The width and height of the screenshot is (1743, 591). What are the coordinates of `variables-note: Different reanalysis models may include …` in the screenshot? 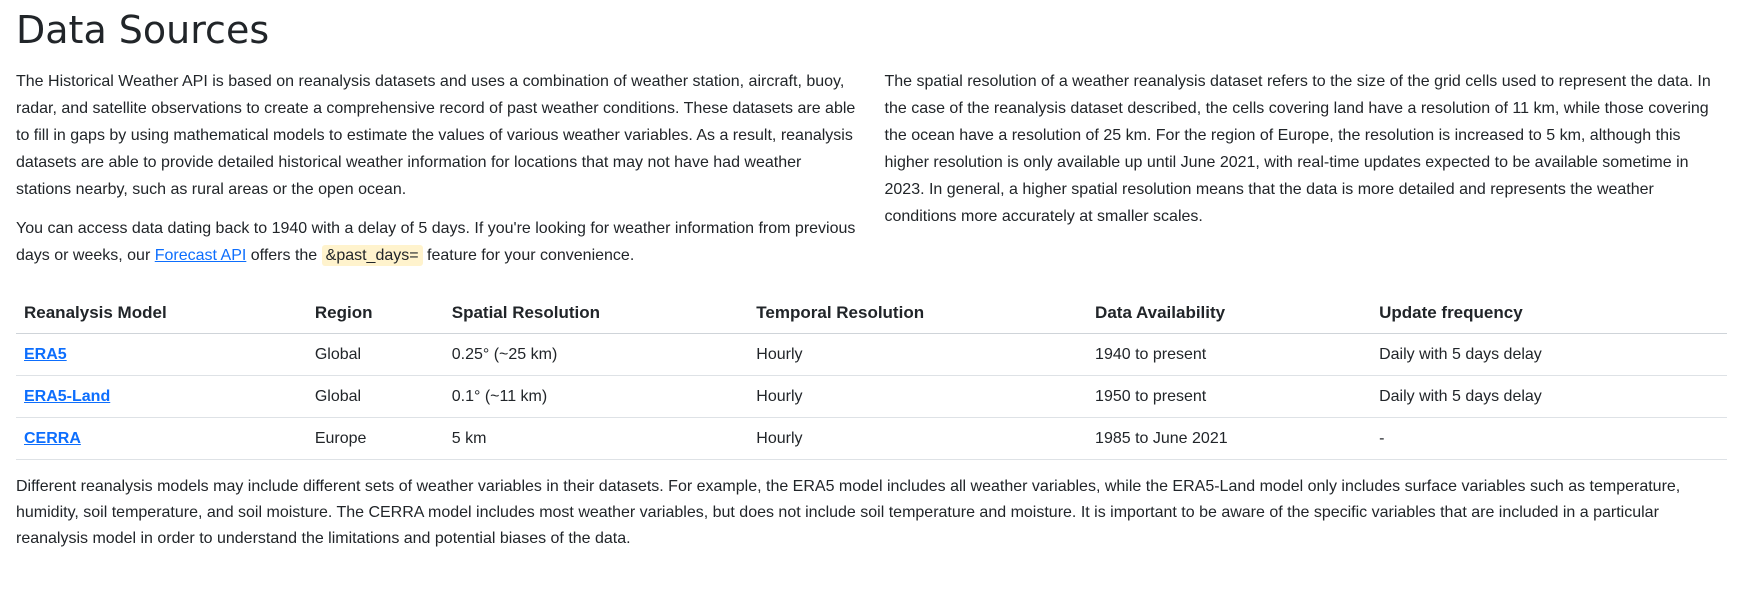 It's located at (848, 512).